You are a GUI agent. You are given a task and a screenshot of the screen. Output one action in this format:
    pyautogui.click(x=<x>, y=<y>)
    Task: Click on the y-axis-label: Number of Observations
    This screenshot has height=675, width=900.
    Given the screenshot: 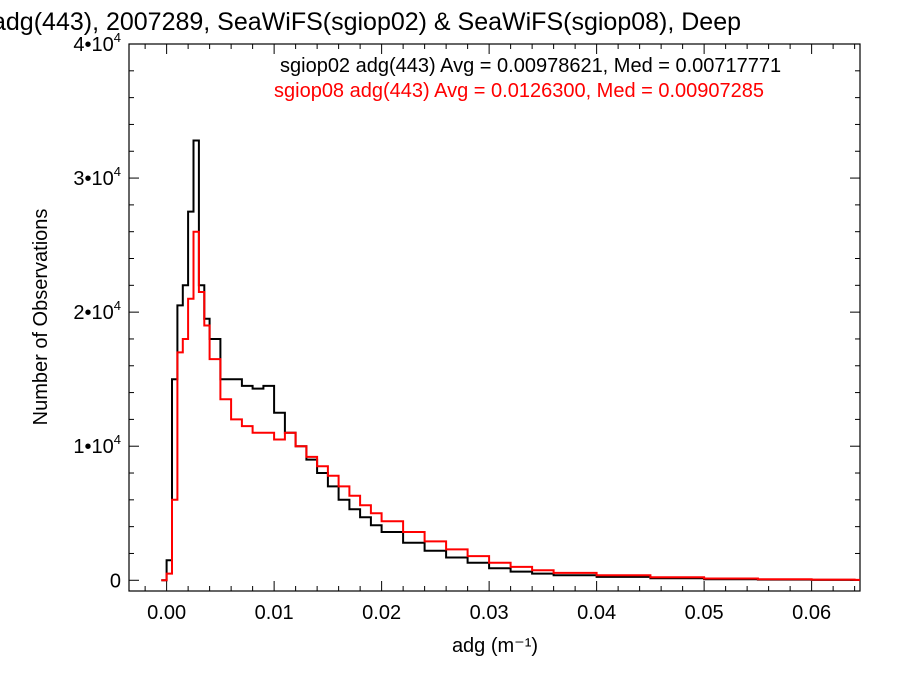 What is the action you would take?
    pyautogui.click(x=41, y=317)
    